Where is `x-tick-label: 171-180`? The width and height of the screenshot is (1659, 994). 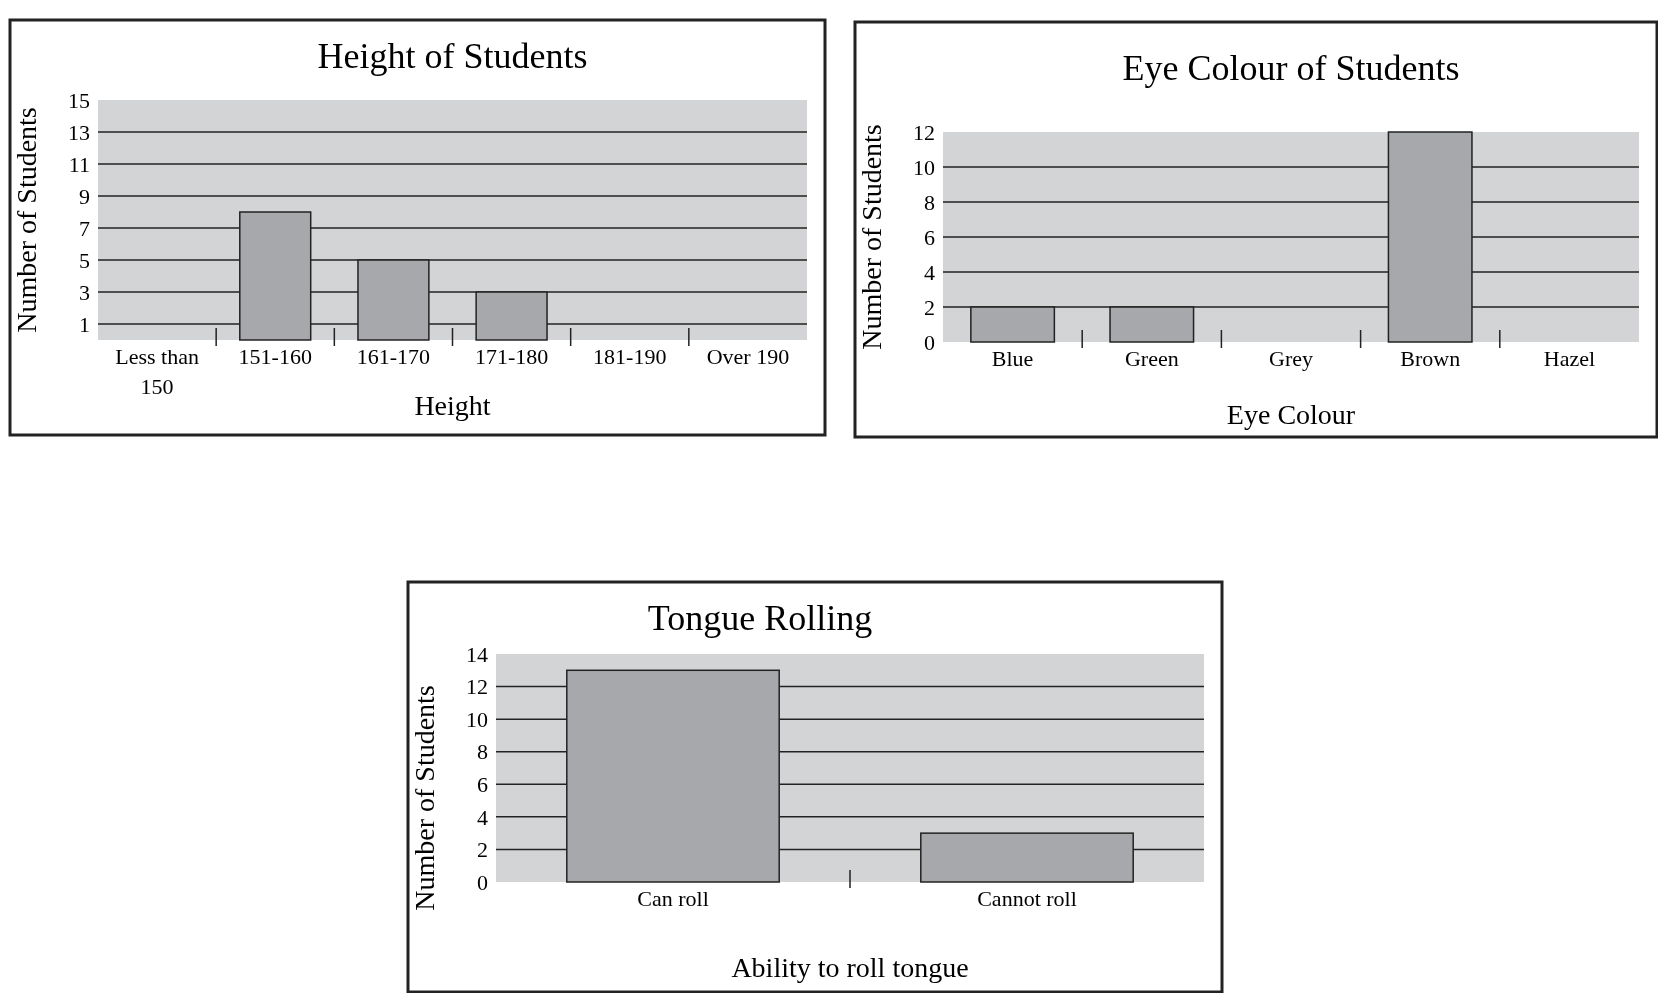
x-tick-label: 171-180 is located at coordinates (511, 356).